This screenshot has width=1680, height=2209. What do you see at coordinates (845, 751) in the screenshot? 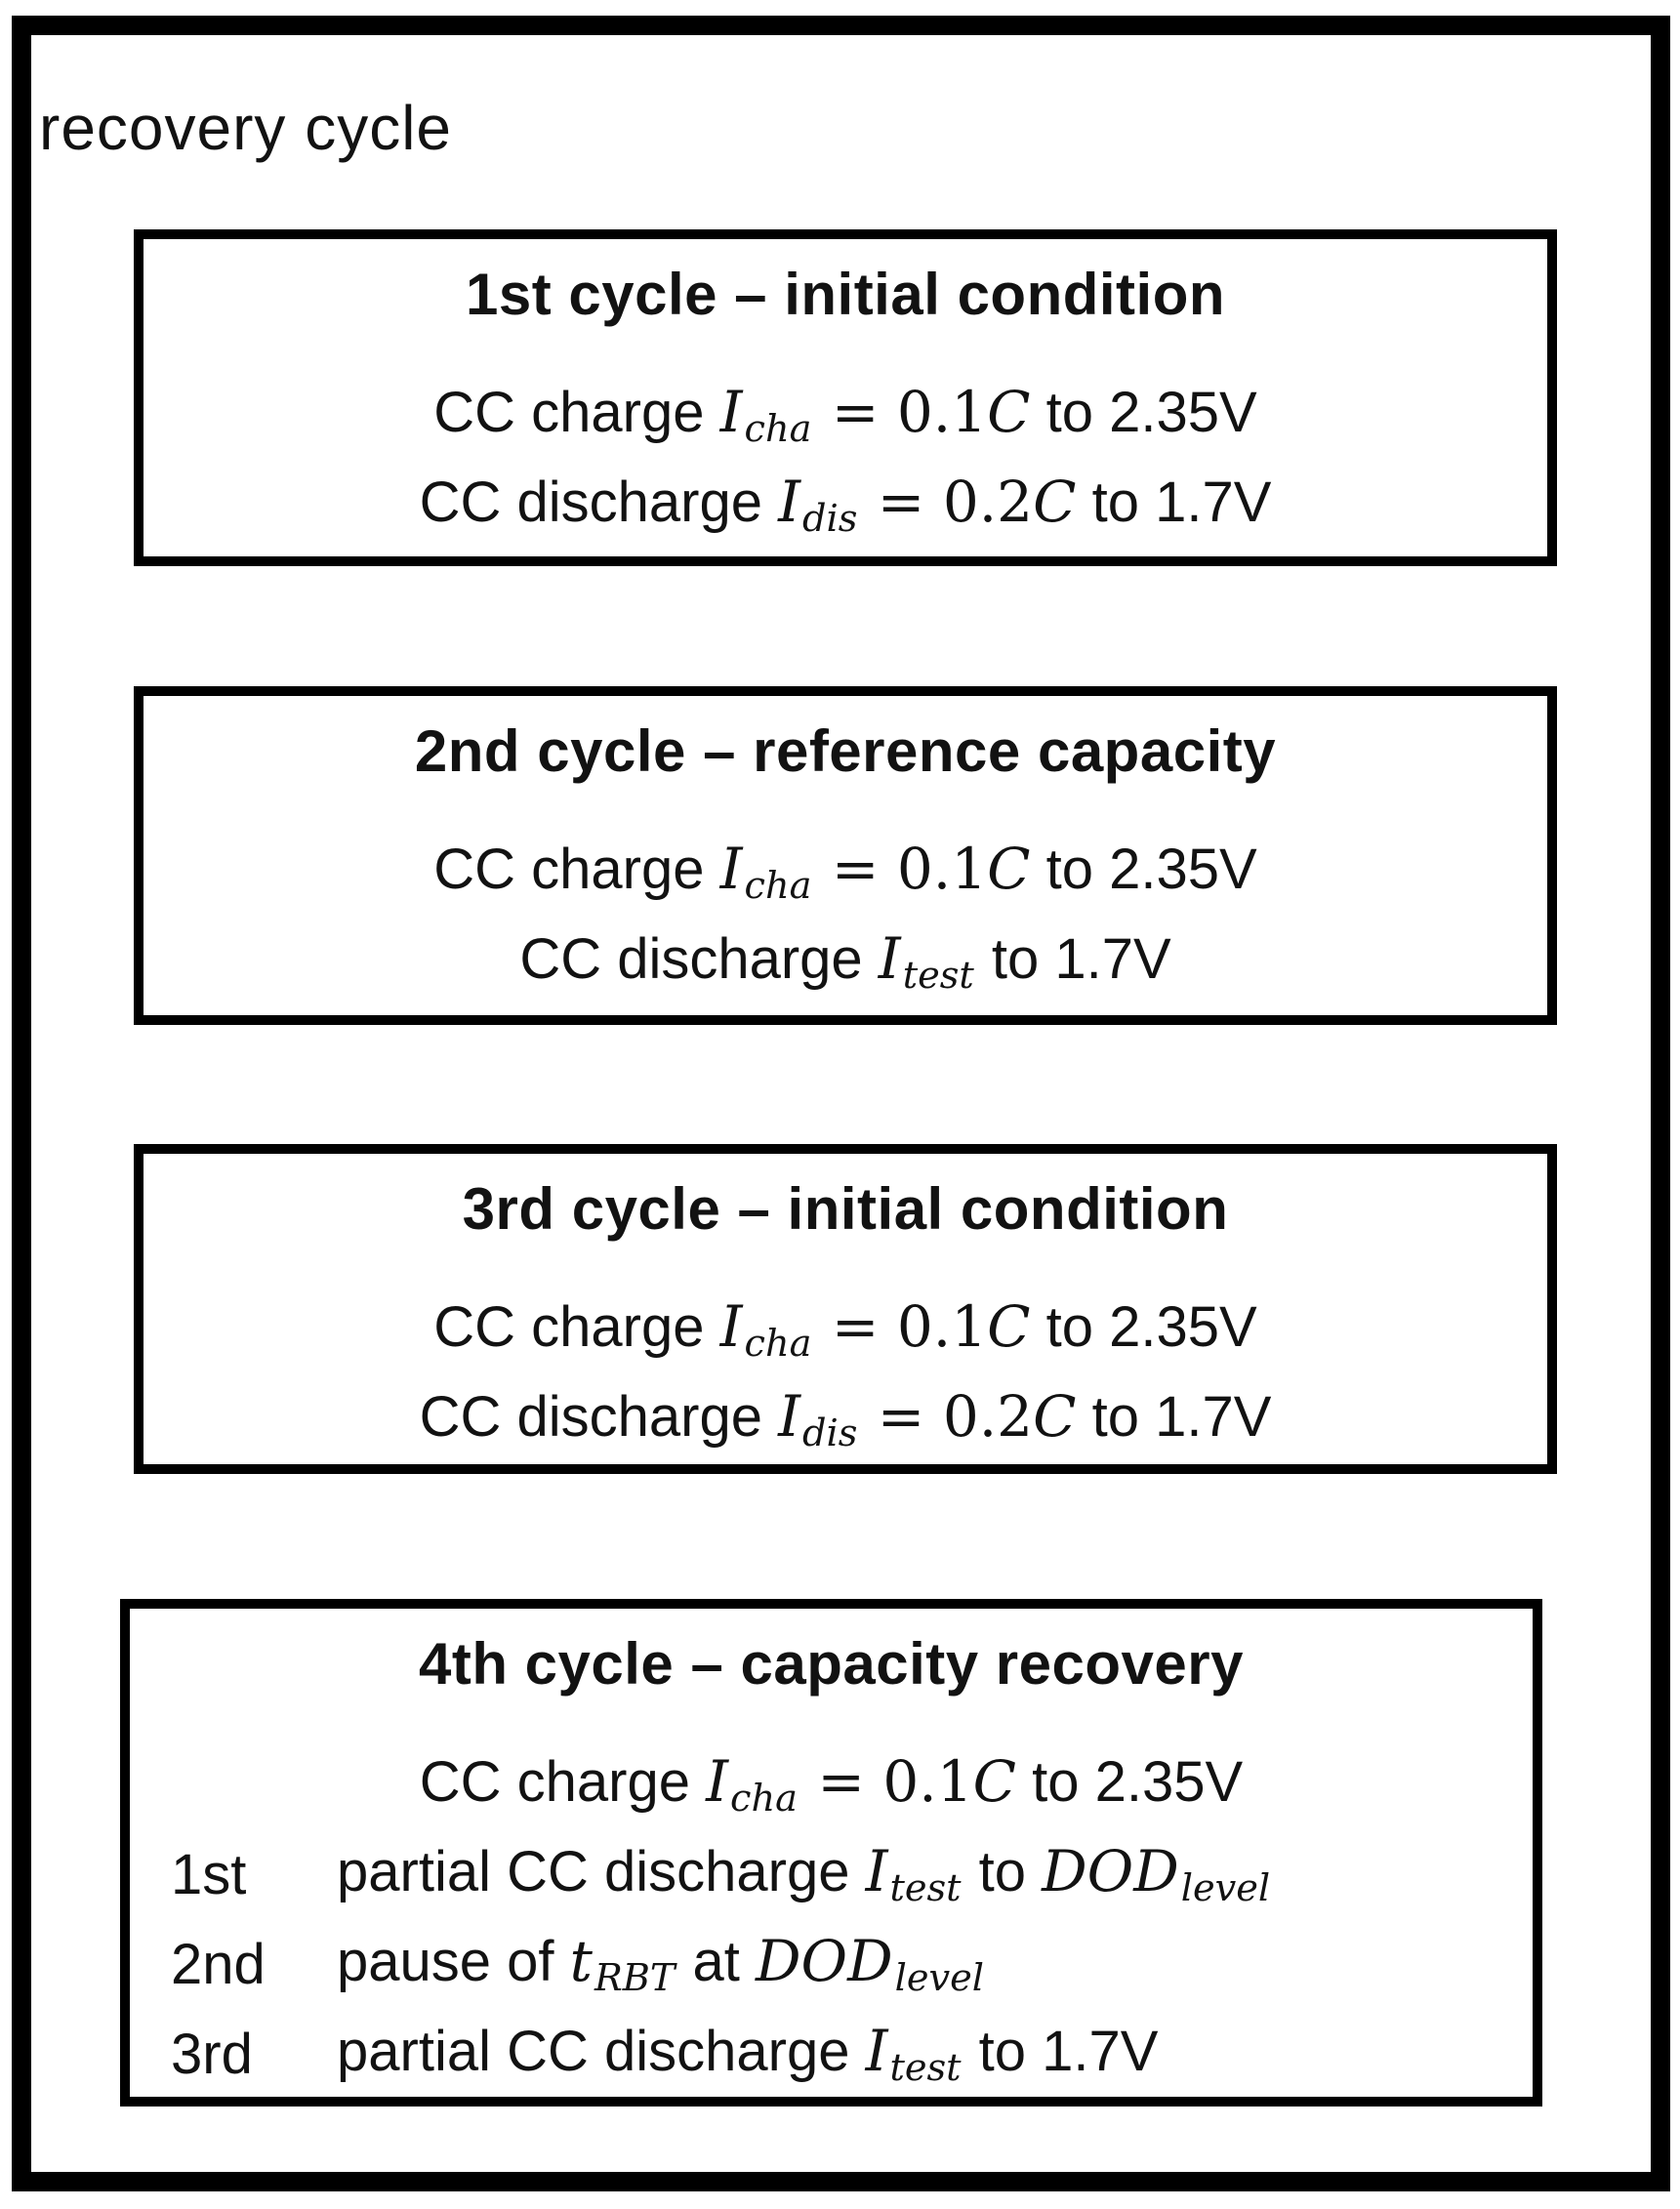
I see `cycle-box-title: 2nd cycle – reference capacity` at bounding box center [845, 751].